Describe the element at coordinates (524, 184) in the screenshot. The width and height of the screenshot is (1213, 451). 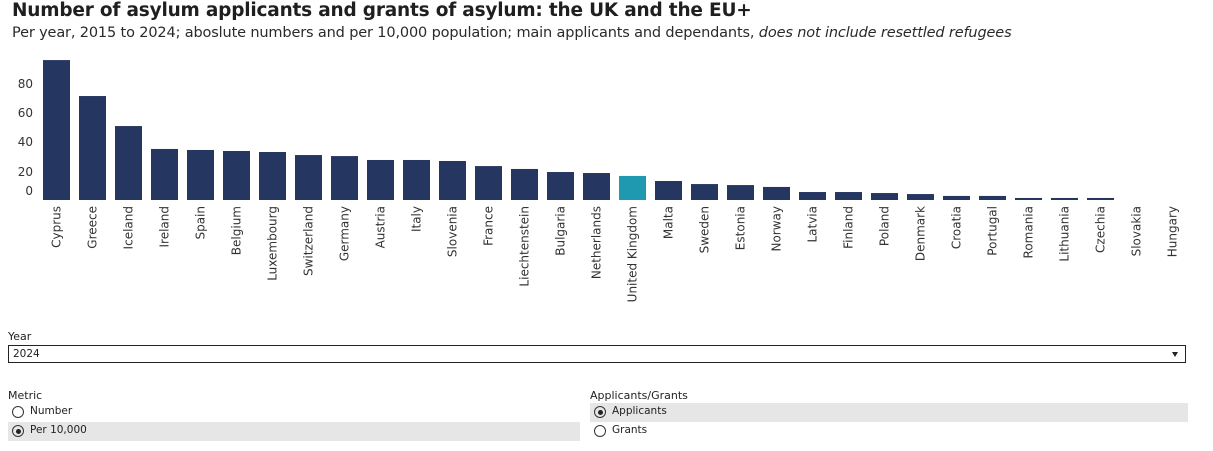
I see `bar-liechtenstein` at that location.